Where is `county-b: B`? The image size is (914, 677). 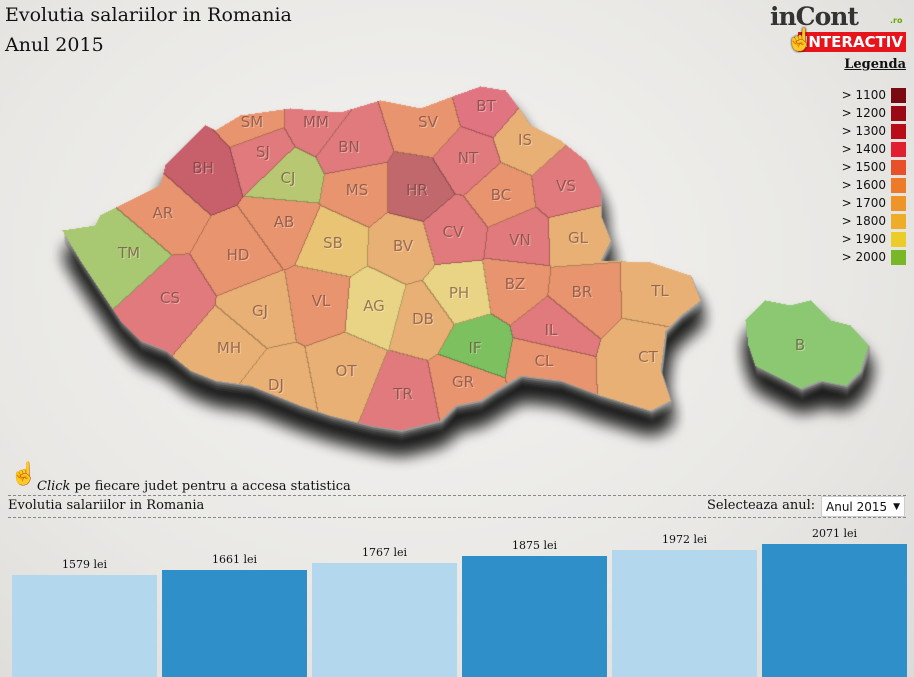
county-b: B is located at coordinates (800, 345).